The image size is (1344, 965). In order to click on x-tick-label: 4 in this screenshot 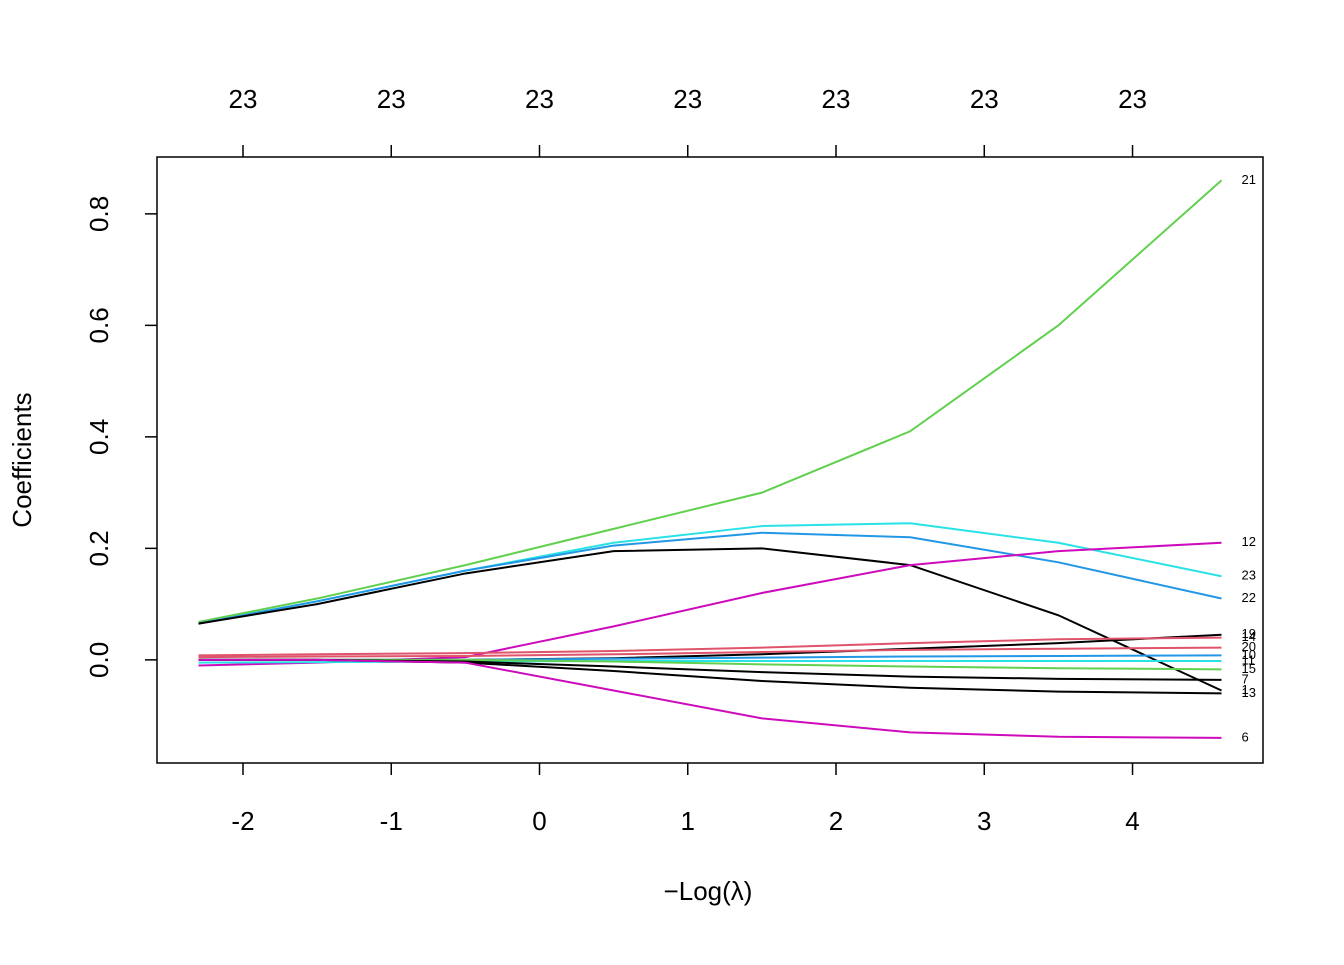, I will do `click(1132, 821)`.